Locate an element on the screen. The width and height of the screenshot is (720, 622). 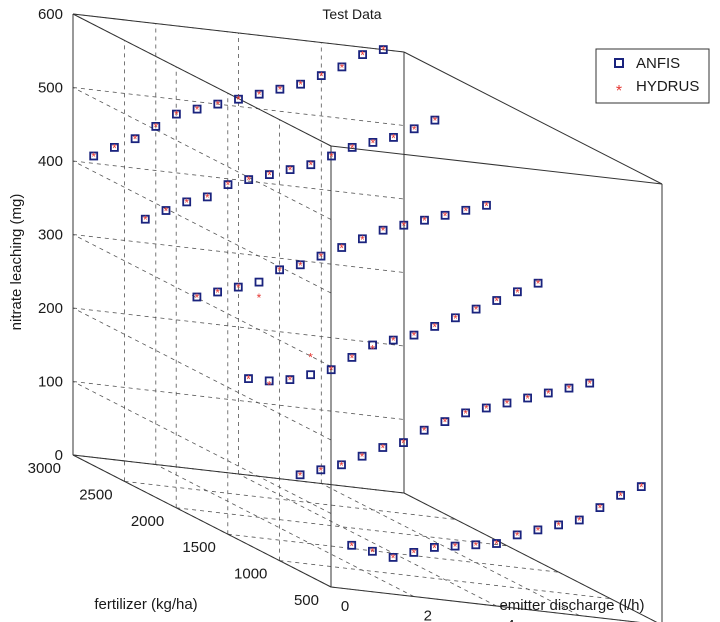
x-tick-label: 2 is located at coordinates (428, 615).